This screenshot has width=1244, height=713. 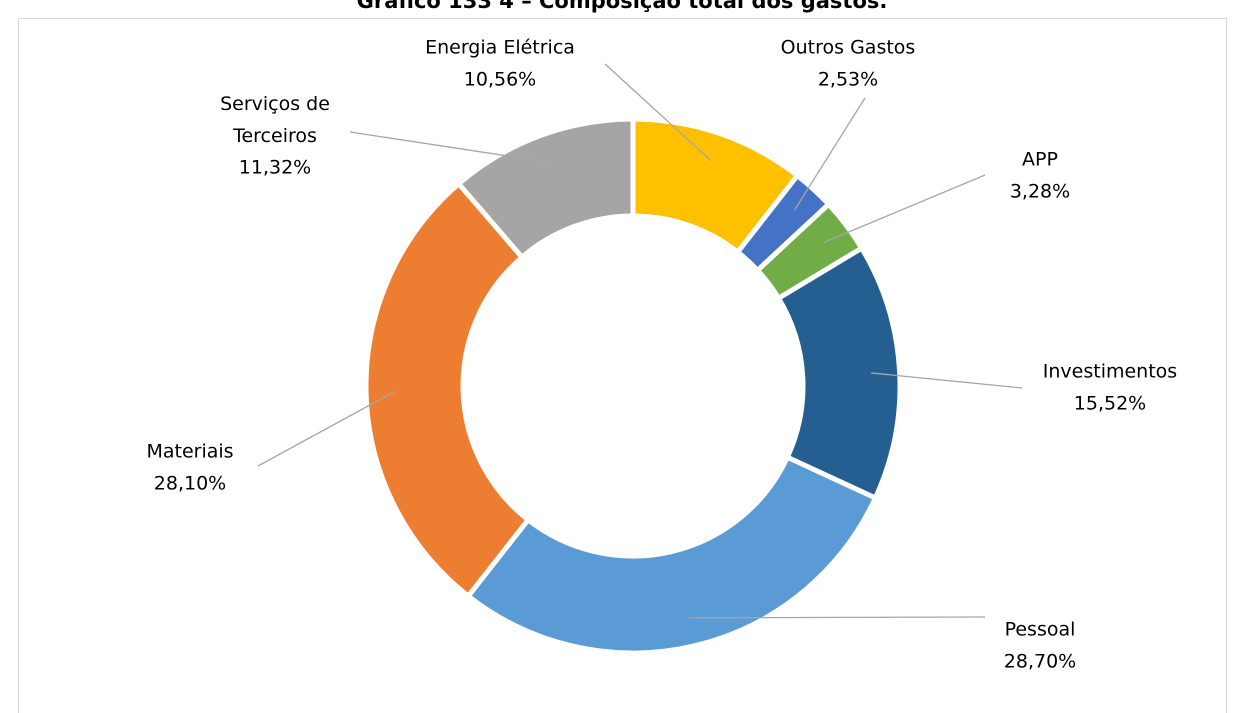 I want to click on data-label-name: Energia Elétrica, so click(x=500, y=48).